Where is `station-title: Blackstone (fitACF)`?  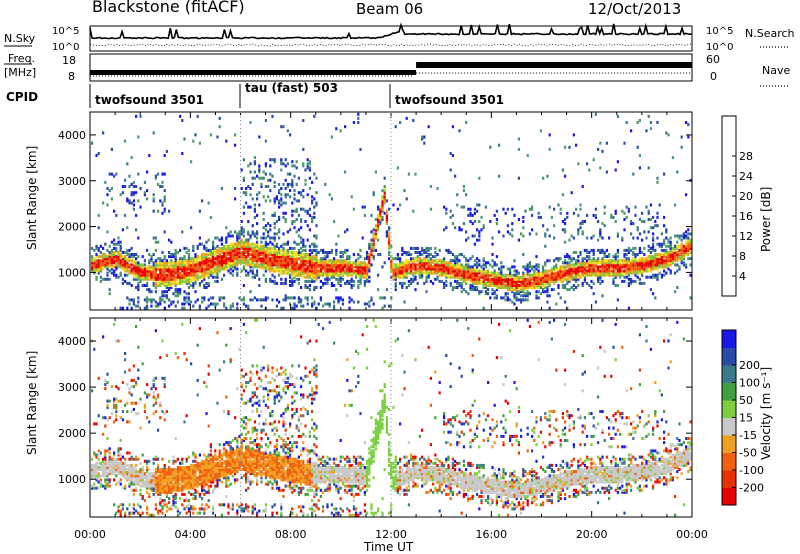
station-title: Blackstone (fitACF) is located at coordinates (168, 8).